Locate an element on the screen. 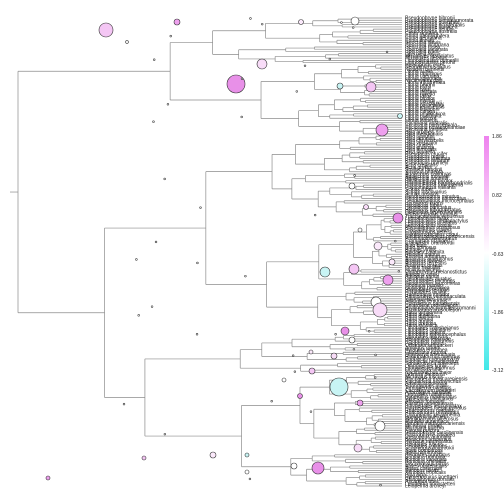  tip-label: Litoria ewingii is located at coordinates (420, 101).